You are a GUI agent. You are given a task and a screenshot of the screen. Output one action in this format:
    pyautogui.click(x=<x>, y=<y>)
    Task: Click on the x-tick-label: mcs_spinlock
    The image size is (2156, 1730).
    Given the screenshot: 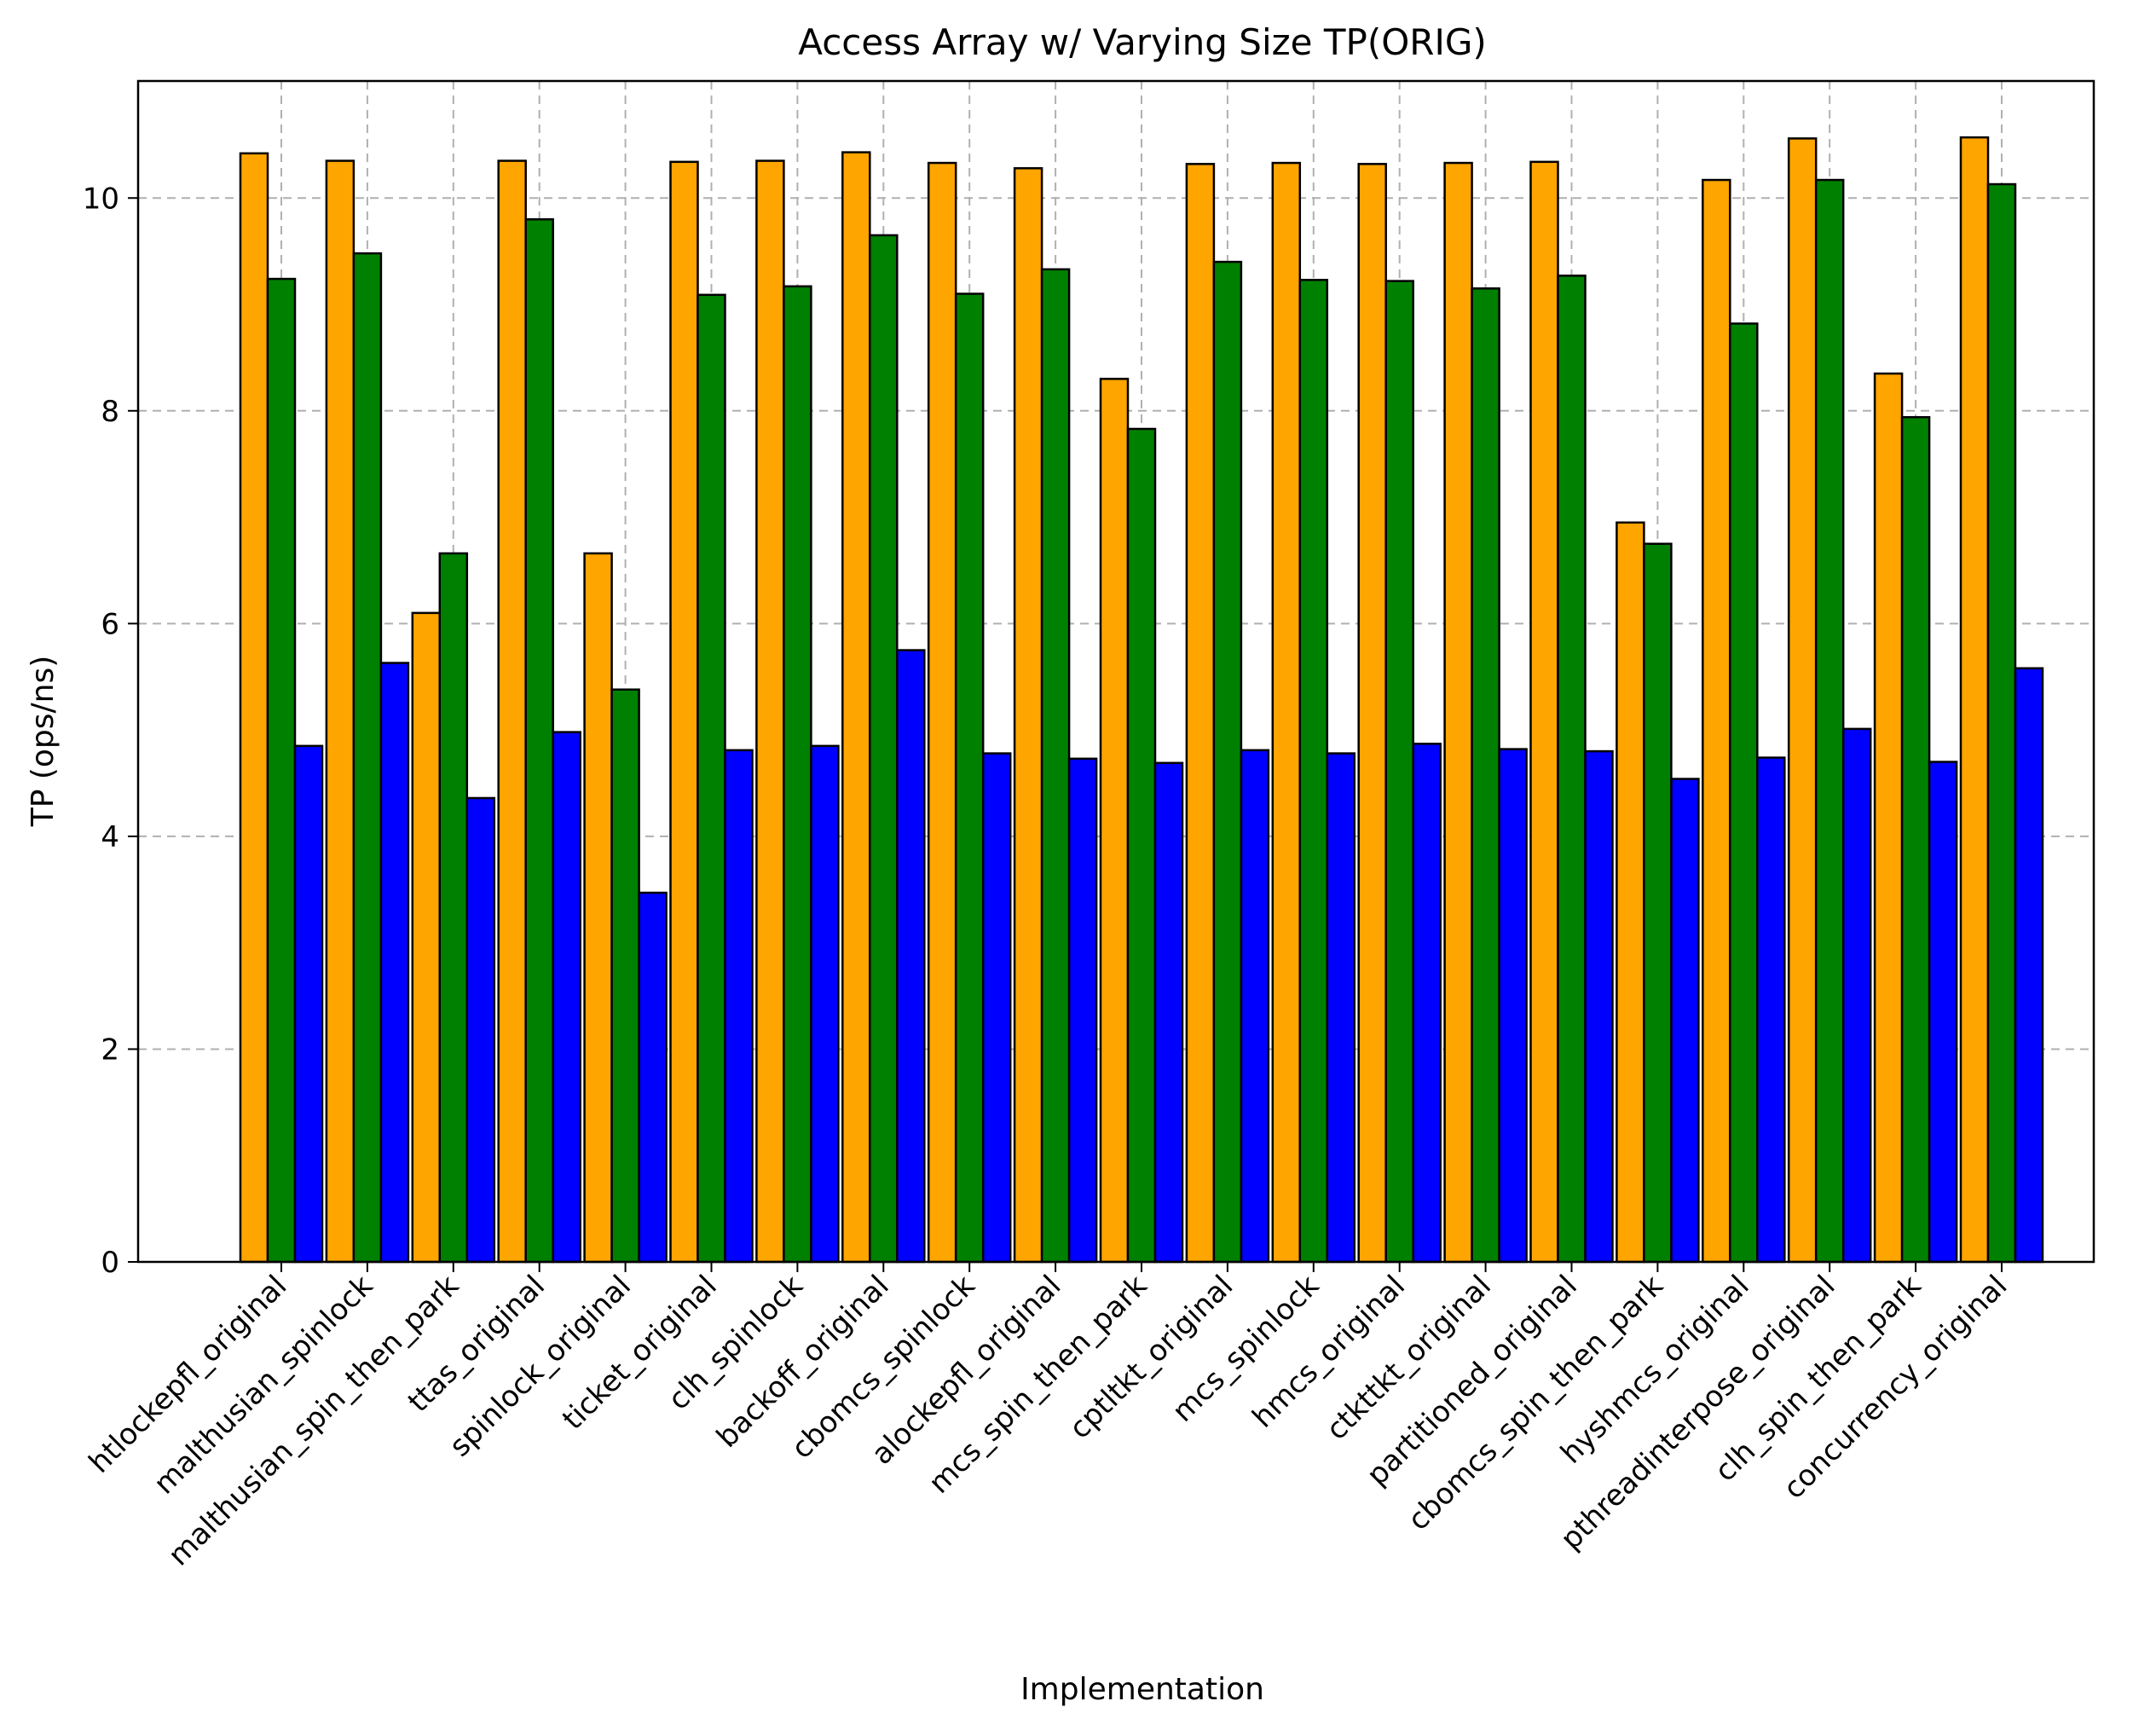 What is the action you would take?
    pyautogui.click(x=1245, y=1349)
    